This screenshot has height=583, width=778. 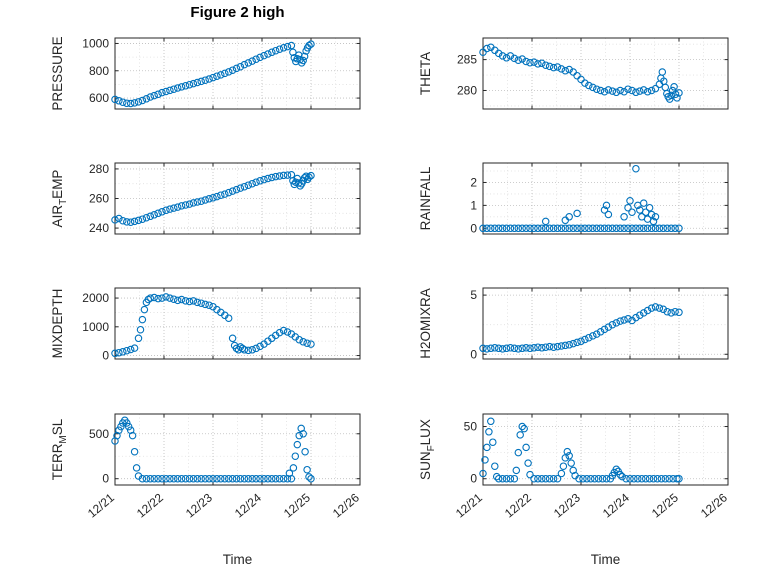 I want to click on subplot-svg-rainfall: 0 1 2 RAINFALL, so click(x=573, y=198).